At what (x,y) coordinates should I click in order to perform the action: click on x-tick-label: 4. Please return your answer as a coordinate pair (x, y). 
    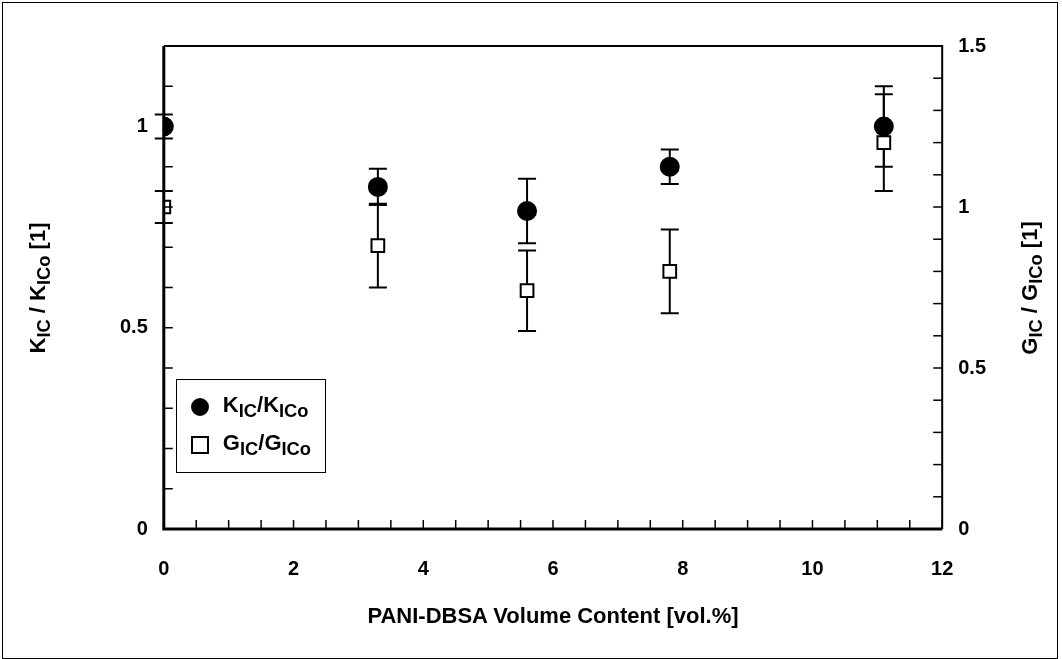
    Looking at the image, I should click on (423, 567).